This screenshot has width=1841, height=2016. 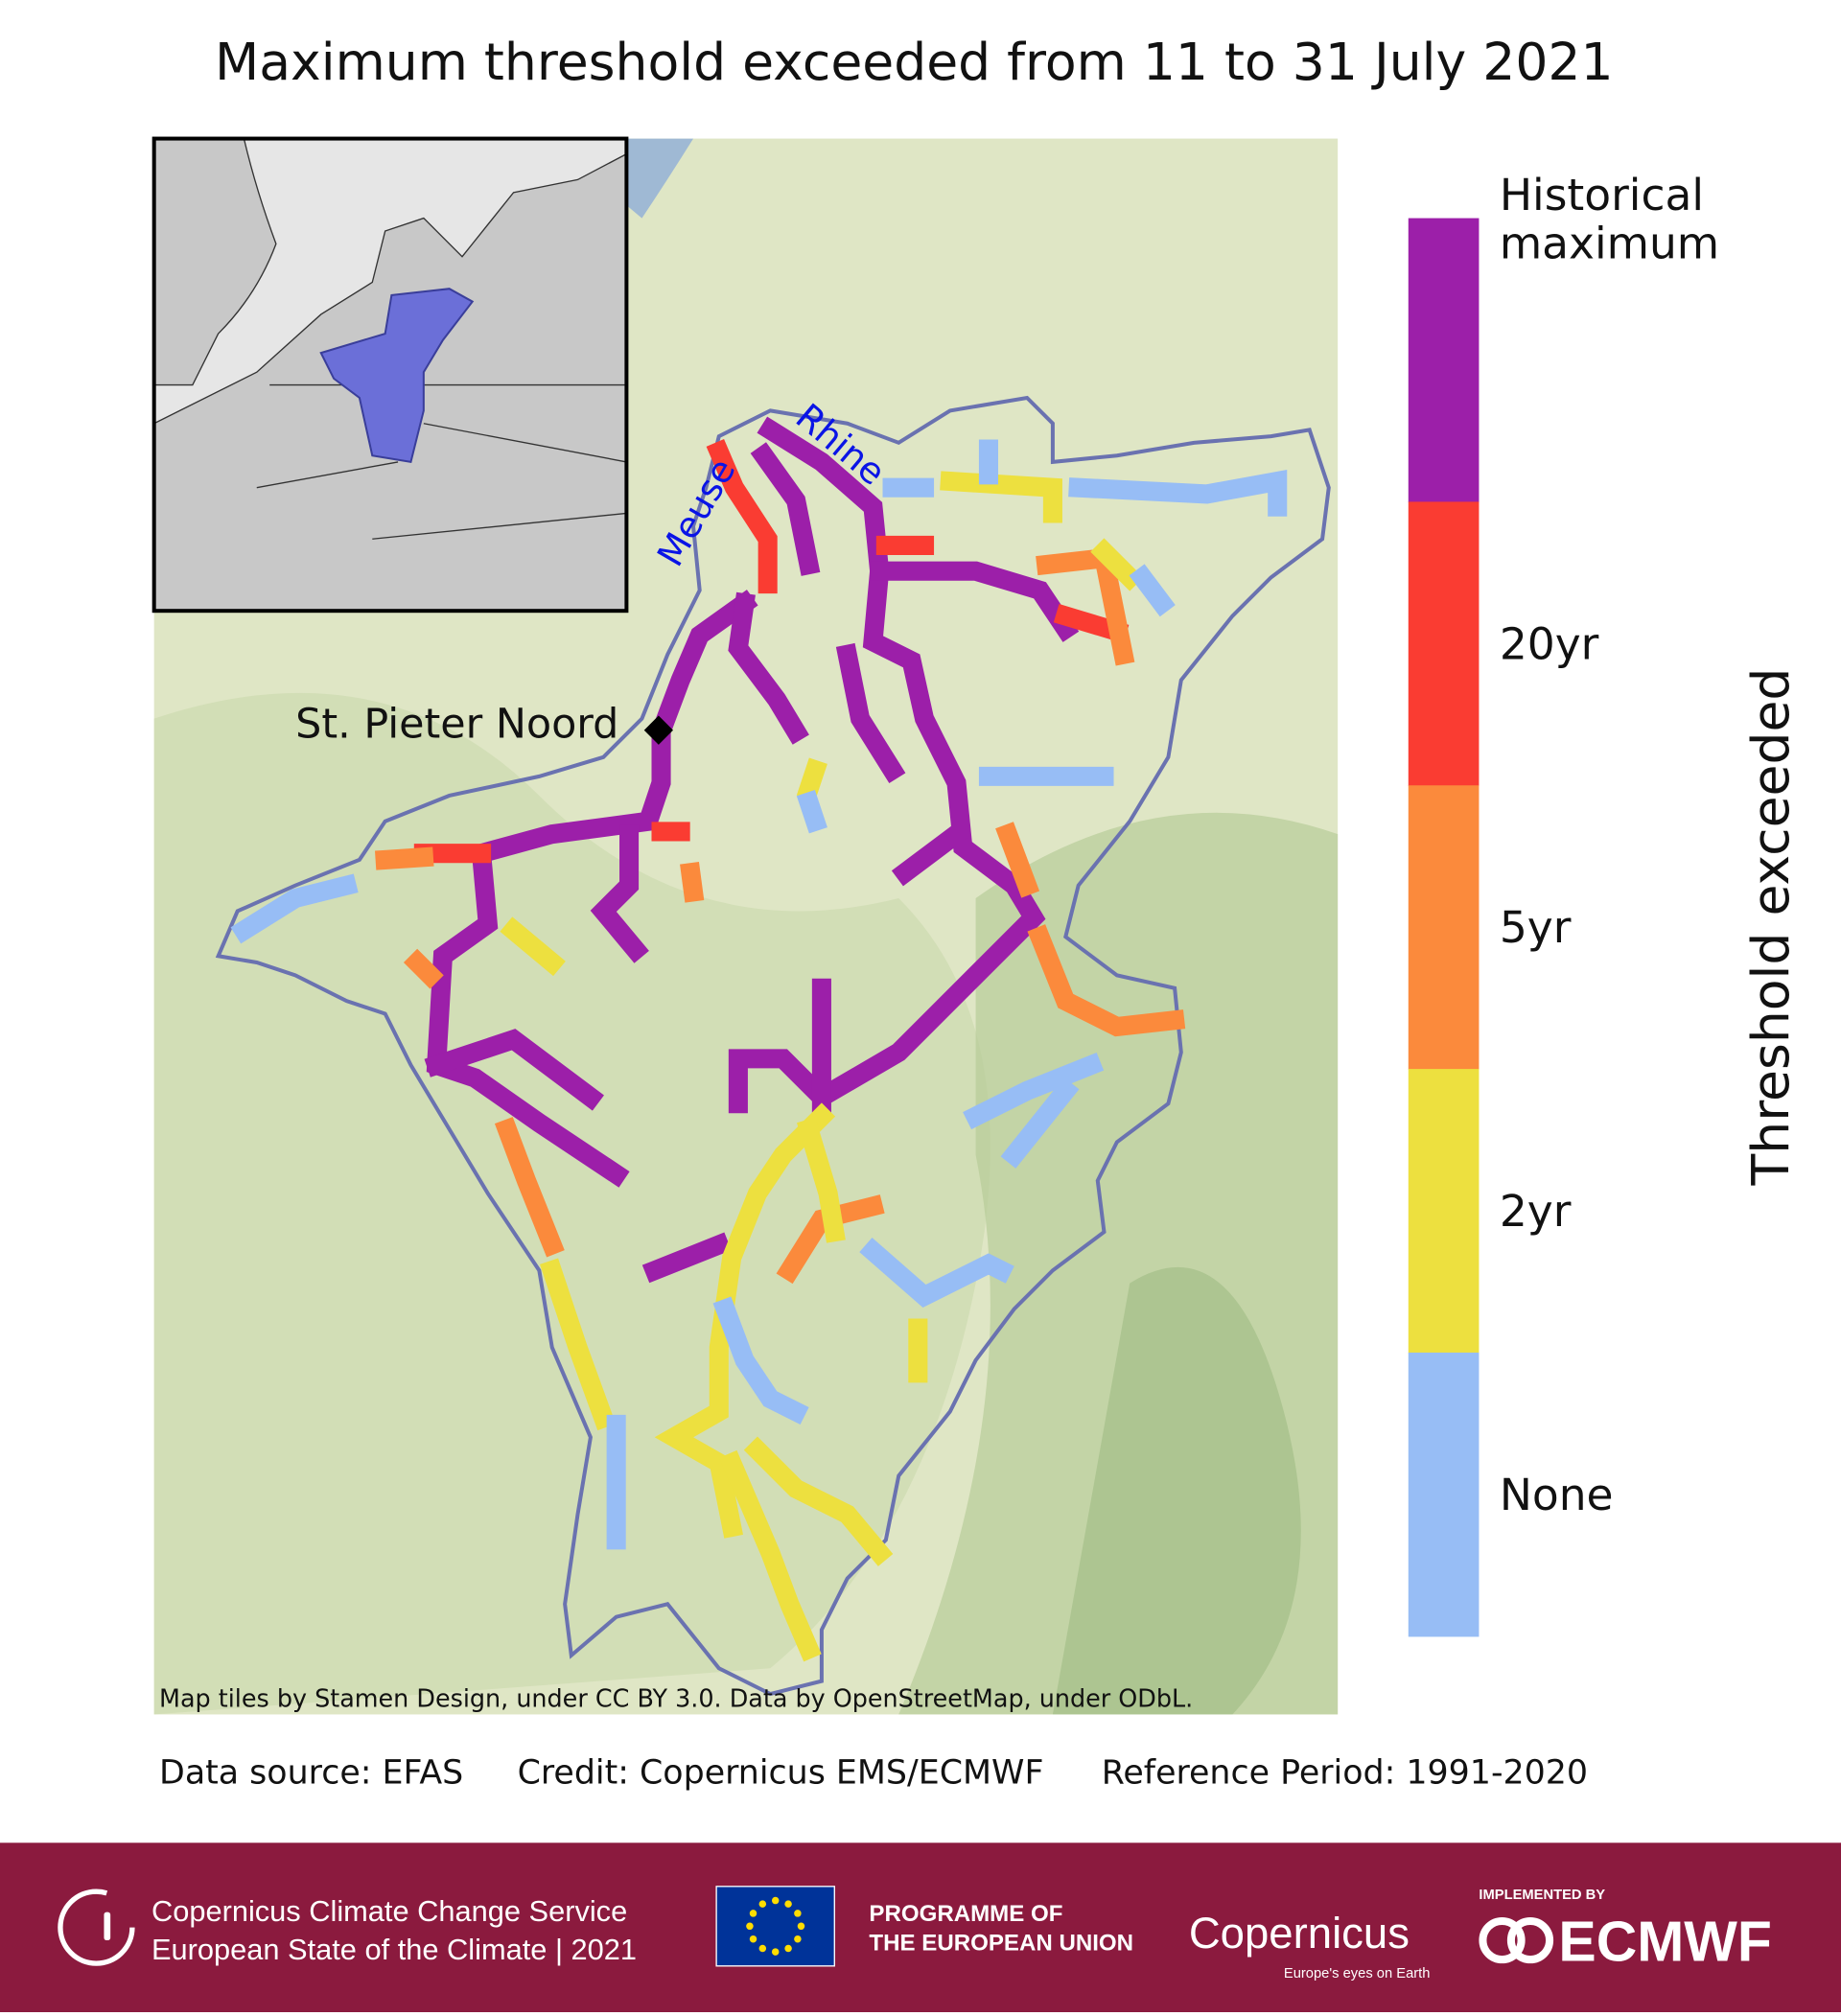 I want to click on colorbar-tick-label: Historical, so click(x=1602, y=195).